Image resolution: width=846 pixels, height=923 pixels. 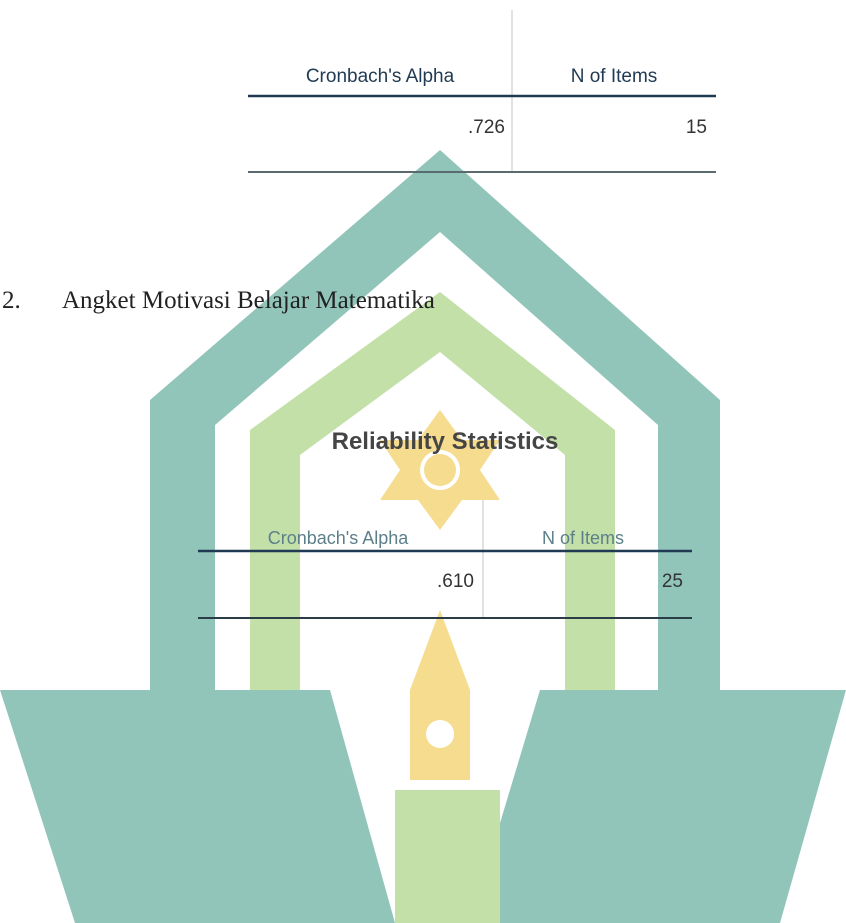 I want to click on star, so click(x=440, y=470).